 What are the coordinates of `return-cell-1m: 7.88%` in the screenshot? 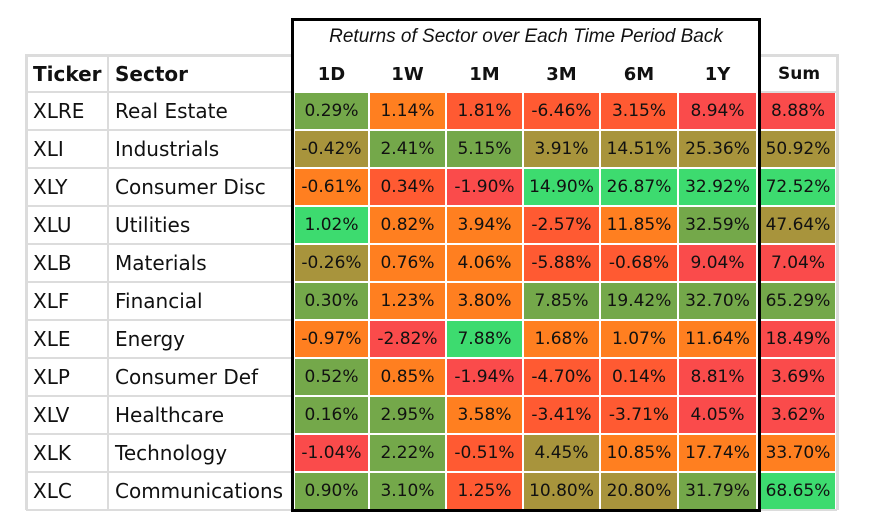 It's located at (484, 339).